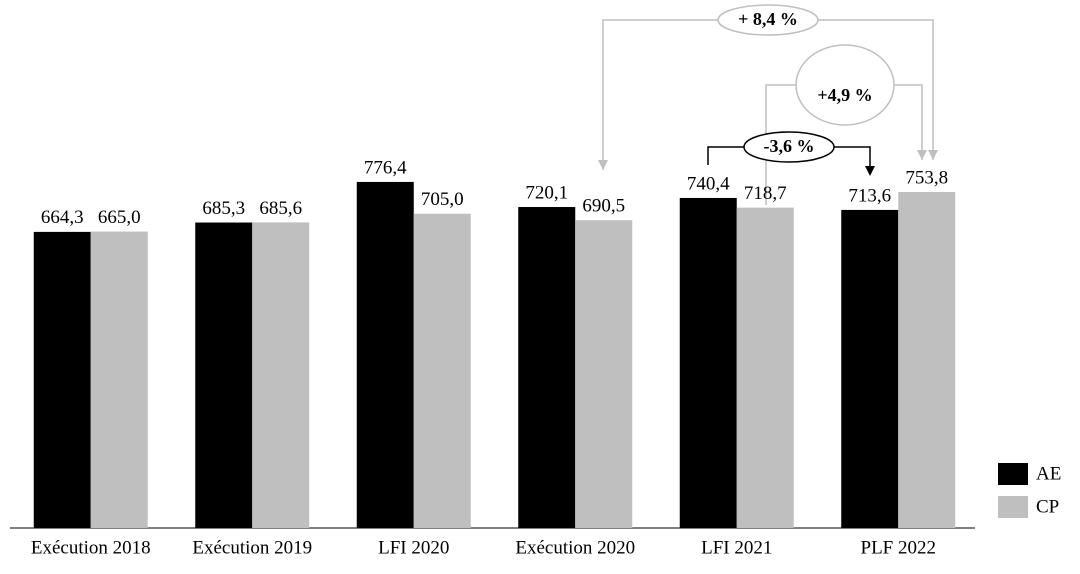 The image size is (1080, 574). I want to click on x-tick-label: Exécution 2020, so click(575, 547).